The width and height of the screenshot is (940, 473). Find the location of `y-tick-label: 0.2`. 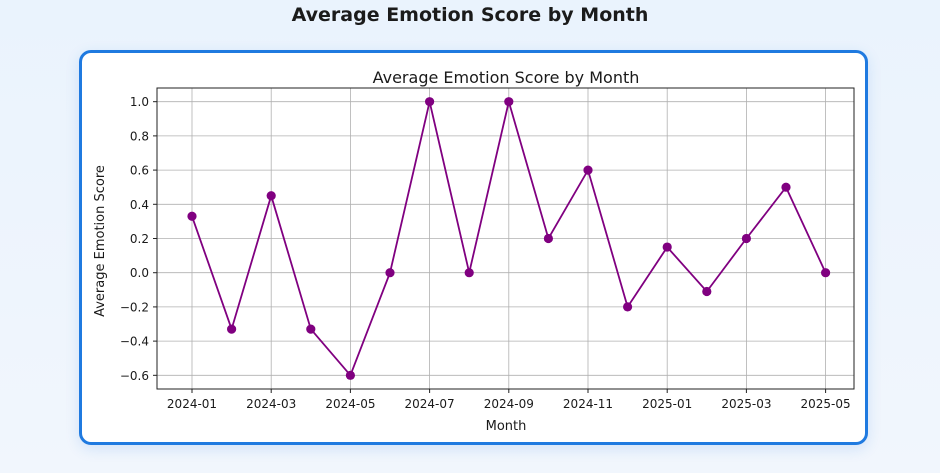

y-tick-label: 0.2 is located at coordinates (139, 239).